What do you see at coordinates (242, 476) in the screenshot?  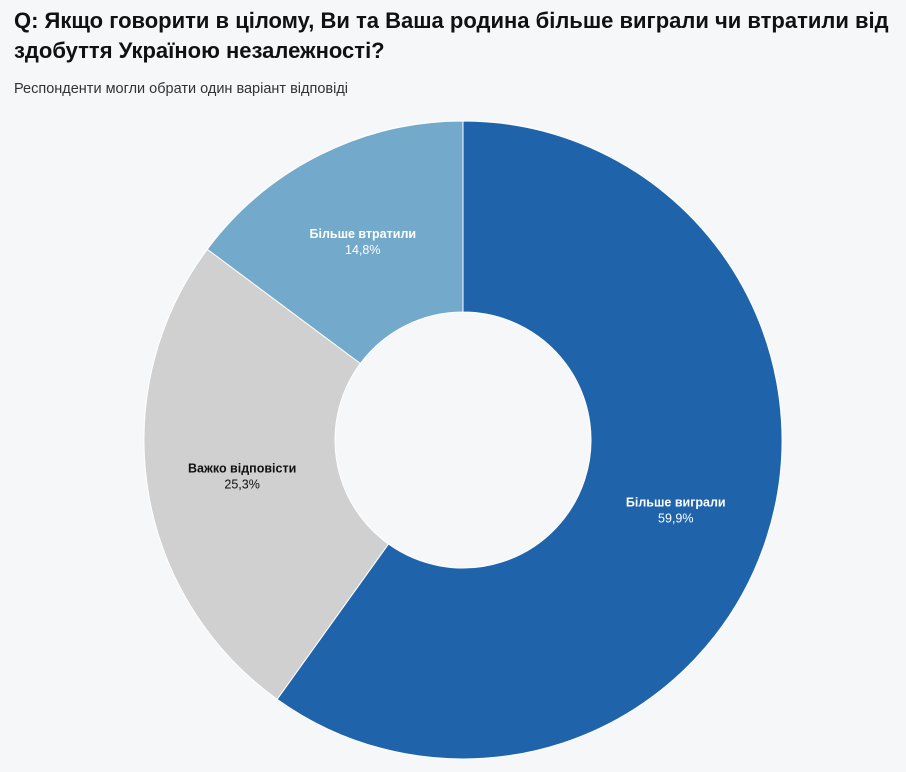 I see `donut-slice-label-2: Важко відповісти 25,3%` at bounding box center [242, 476].